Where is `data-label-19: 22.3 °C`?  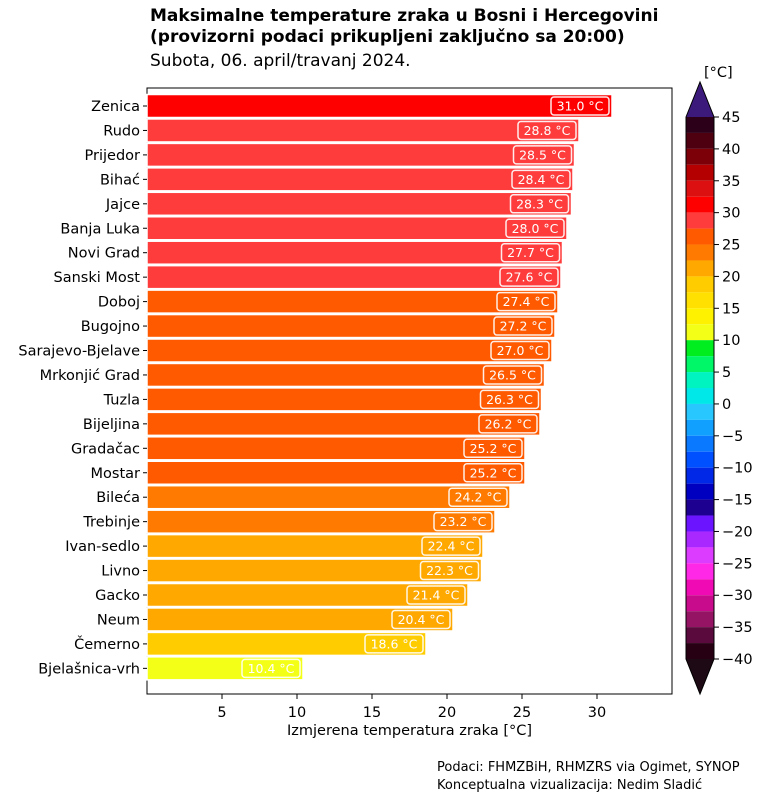
data-label-19: 22.3 °C is located at coordinates (449, 570).